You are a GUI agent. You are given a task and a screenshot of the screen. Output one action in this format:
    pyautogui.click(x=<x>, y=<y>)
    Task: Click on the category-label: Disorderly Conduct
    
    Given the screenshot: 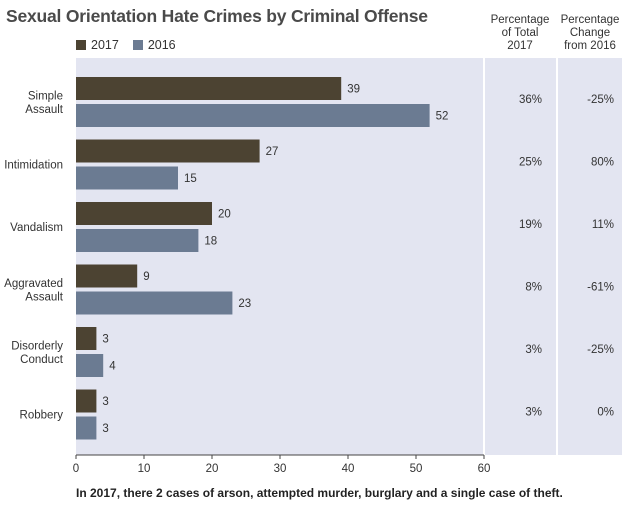 What is the action you would take?
    pyautogui.click(x=37, y=353)
    